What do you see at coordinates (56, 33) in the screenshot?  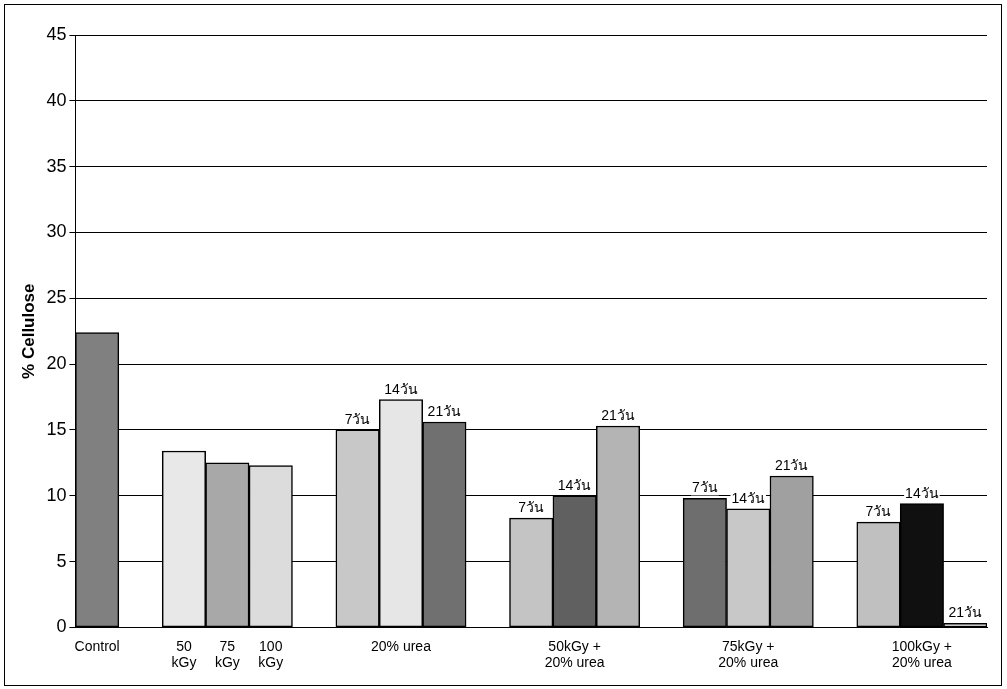 I see `y-tick-label: 45` at bounding box center [56, 33].